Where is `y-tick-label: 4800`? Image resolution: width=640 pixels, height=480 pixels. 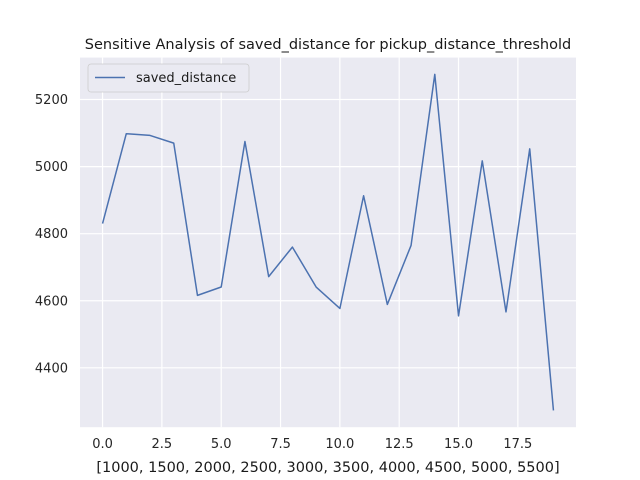 y-tick-label: 4800 is located at coordinates (51, 234).